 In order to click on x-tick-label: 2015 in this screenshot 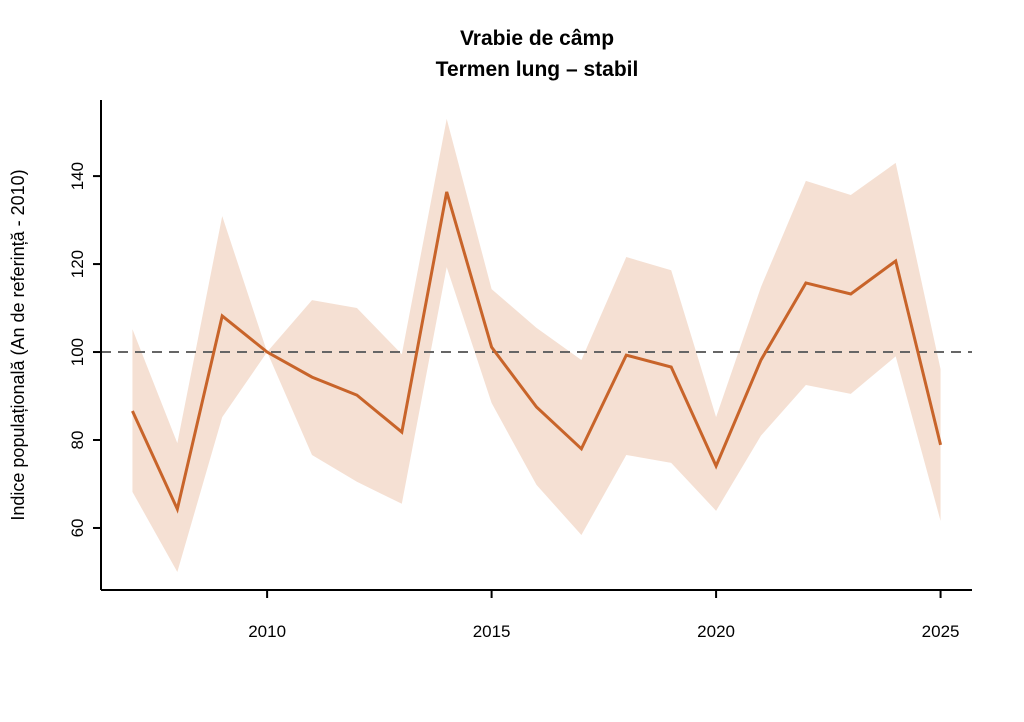, I will do `click(492, 631)`.